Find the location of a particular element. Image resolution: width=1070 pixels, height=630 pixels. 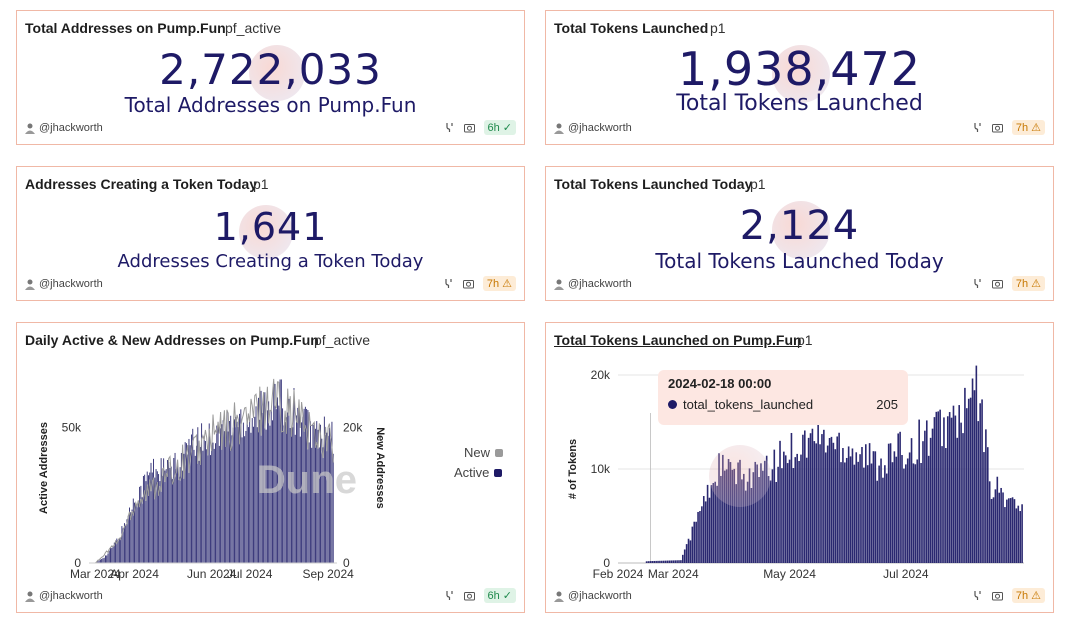

counter-label: Total Tokens Launched is located at coordinates (799, 103).